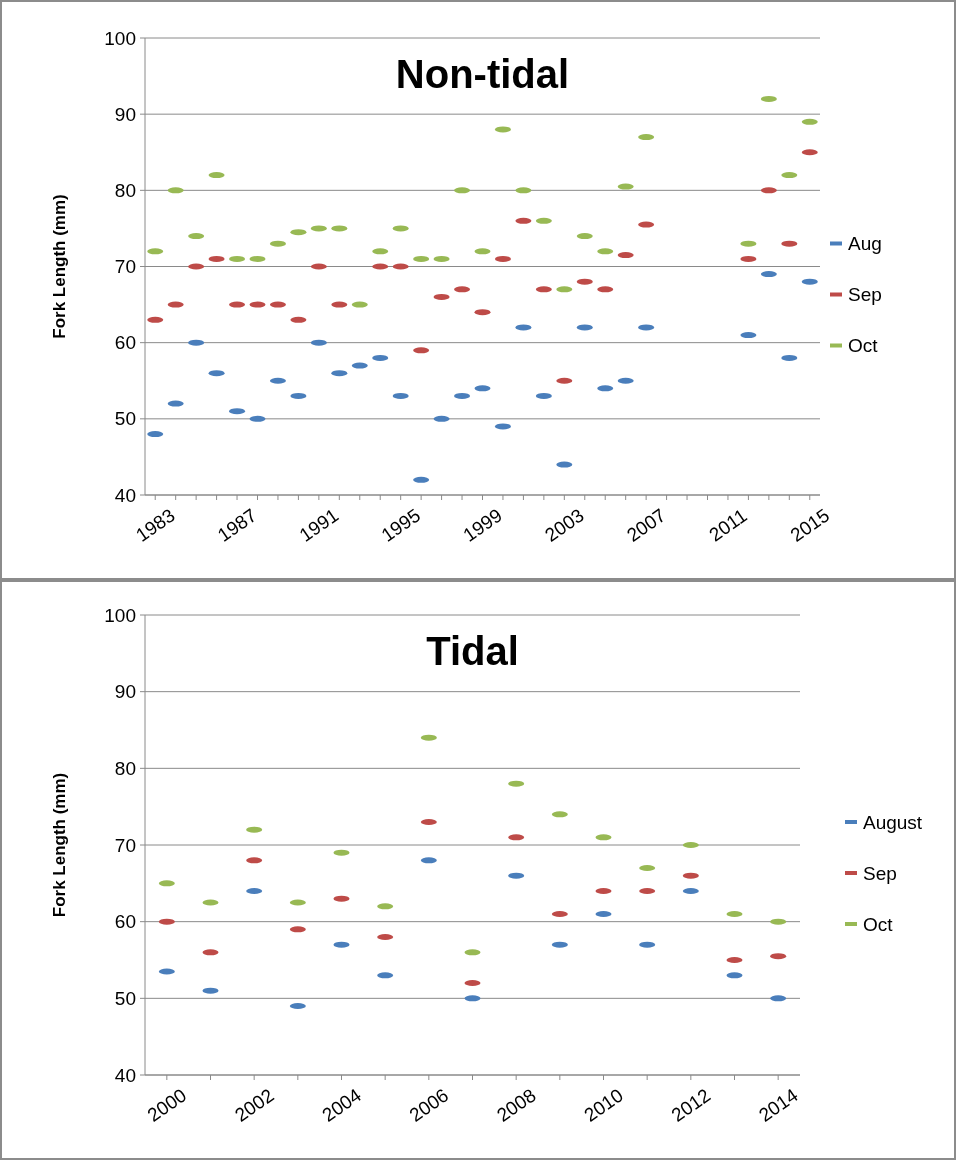 This screenshot has width=956, height=1160. I want to click on x-tick-label: 1991, so click(319, 525).